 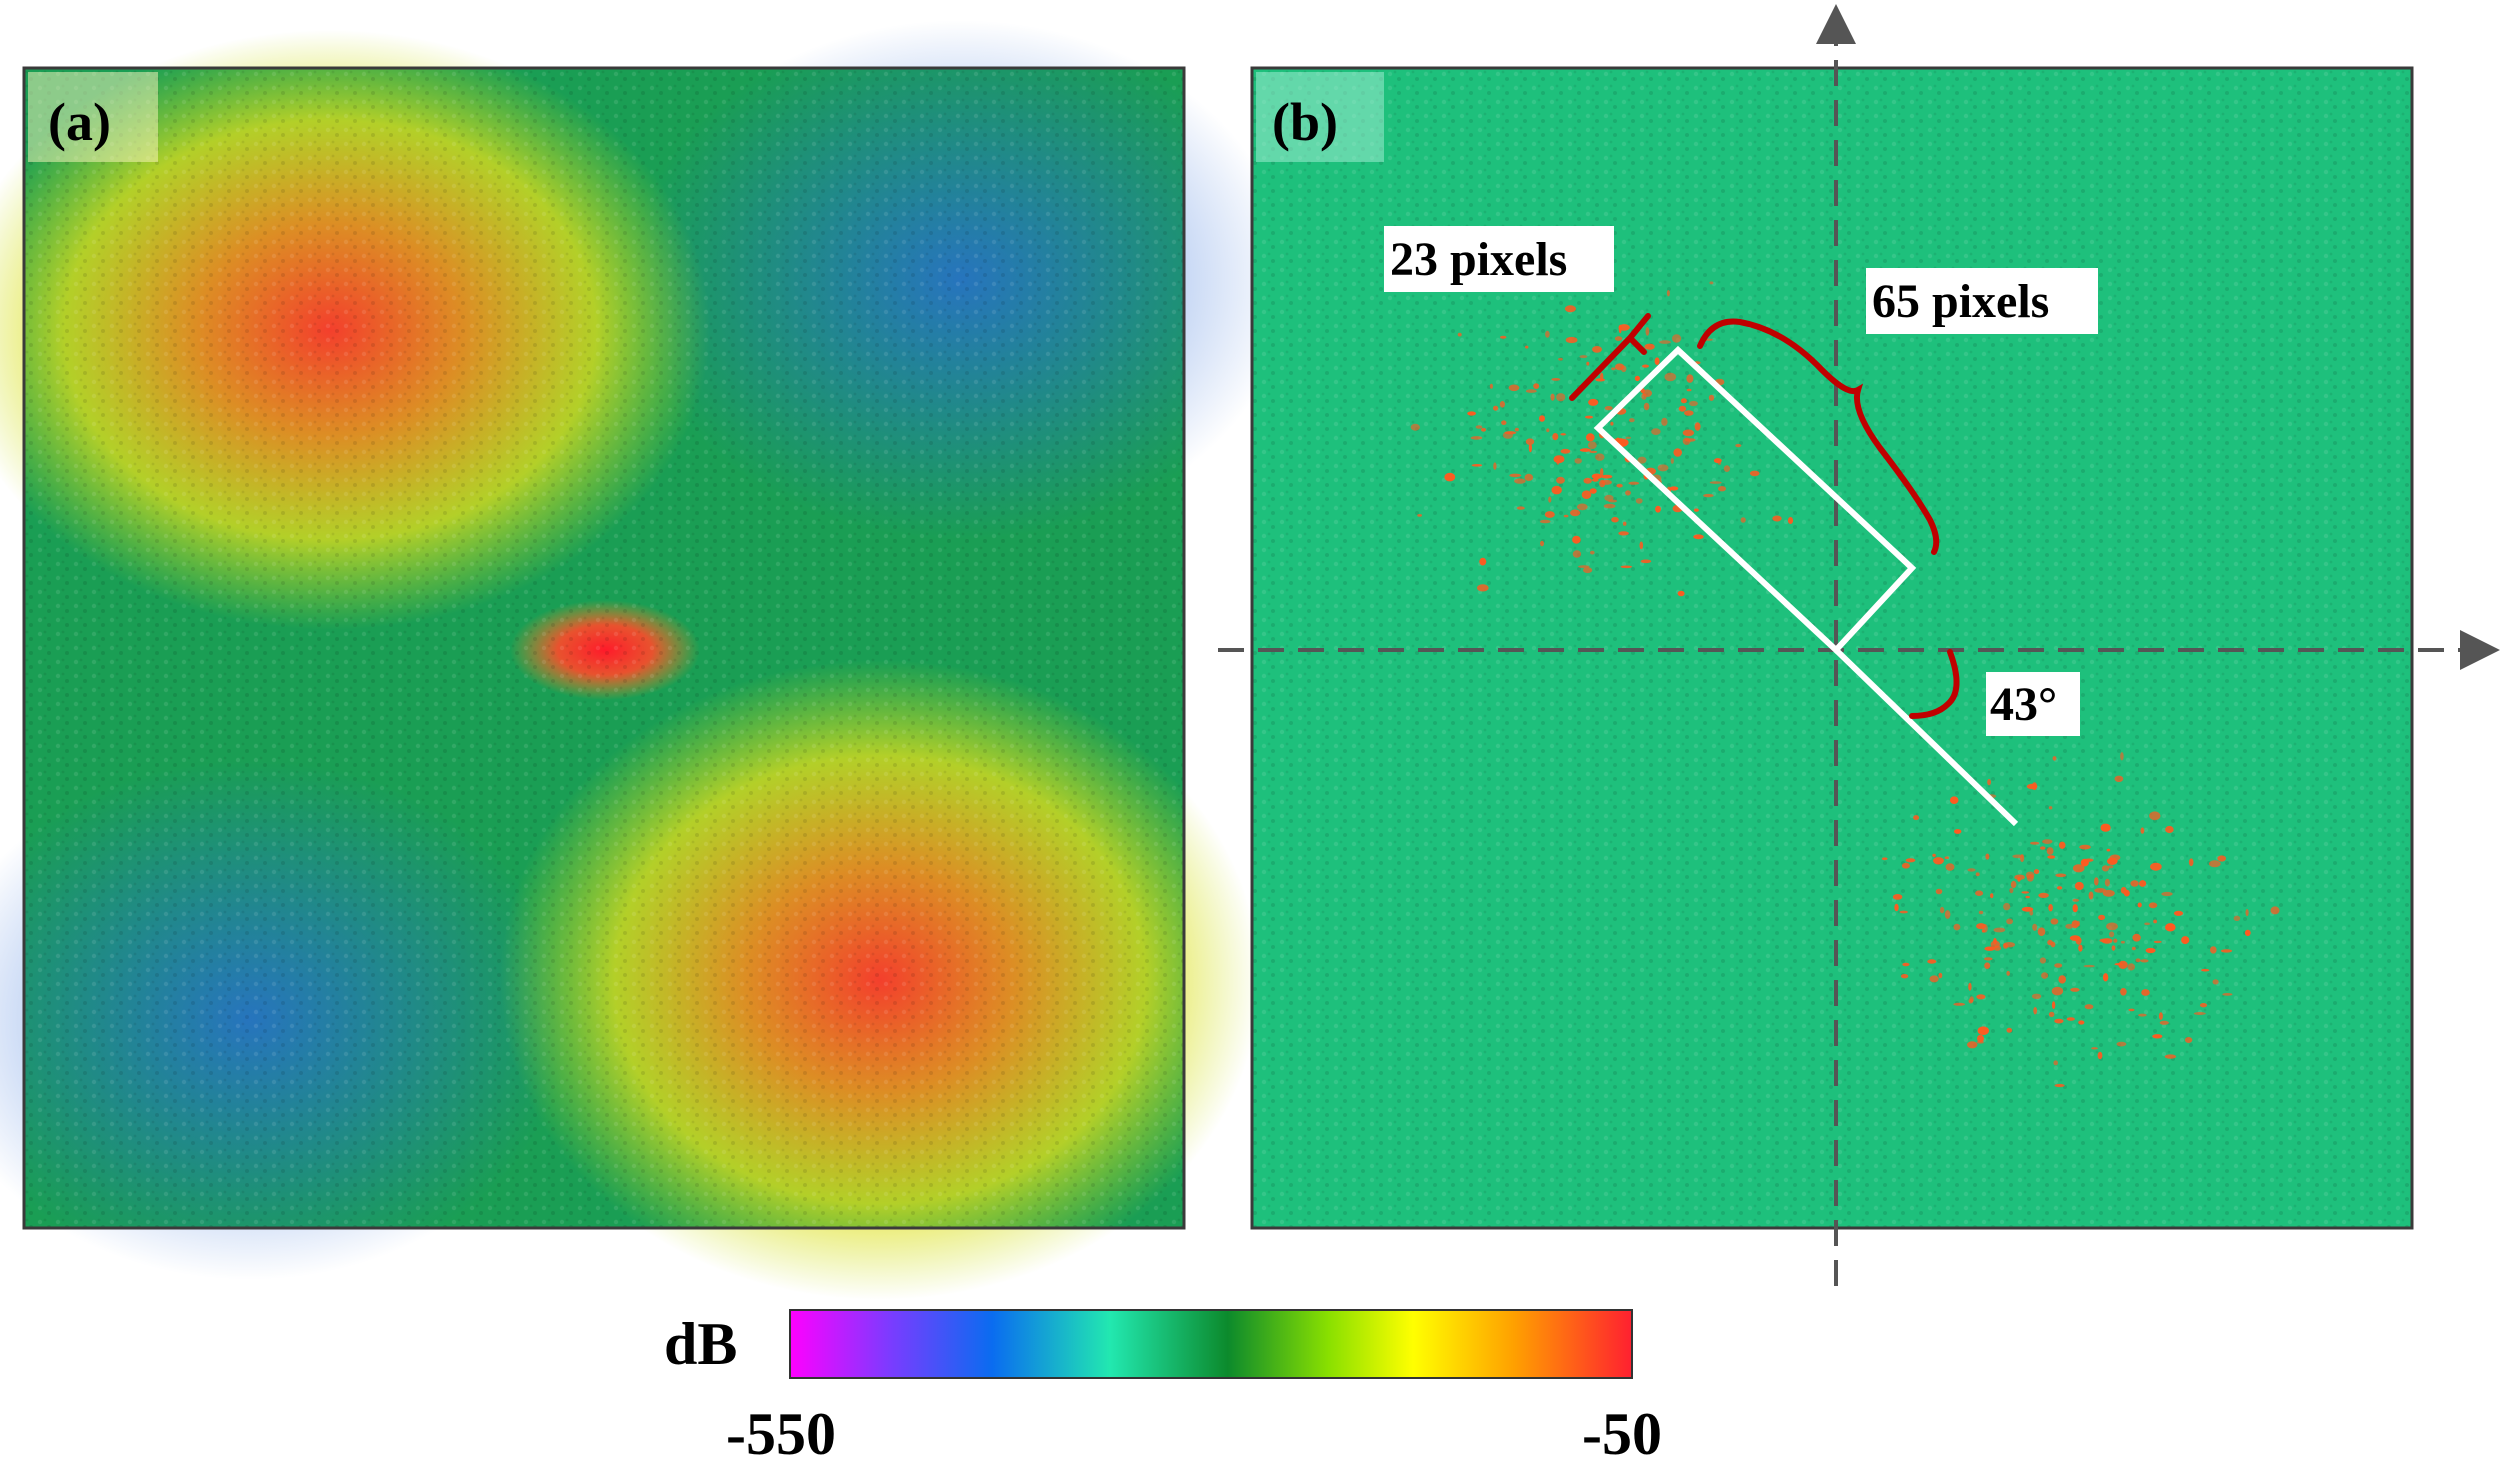 What do you see at coordinates (1163, 1388) in the screenshot?
I see `colorbar: dB -550 -50` at bounding box center [1163, 1388].